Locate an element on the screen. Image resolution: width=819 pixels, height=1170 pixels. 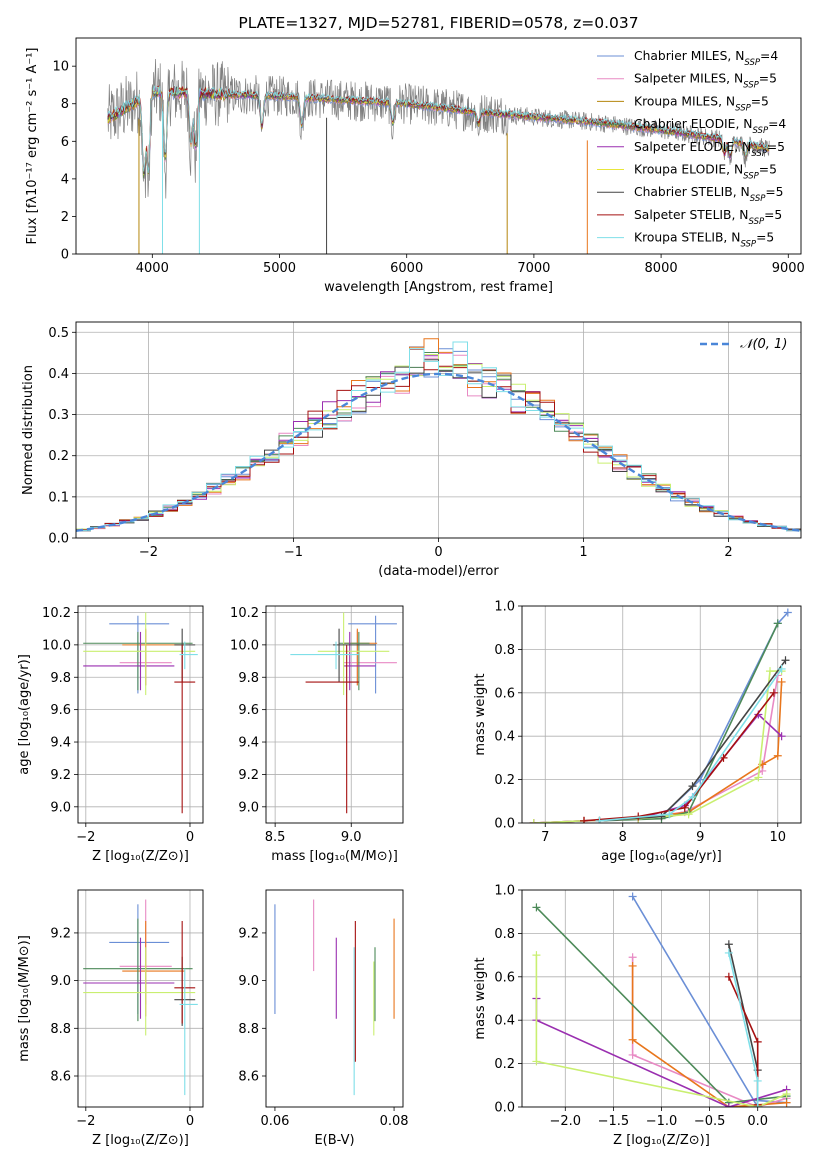
legend-label: Kroupa ELODIE, N is located at coordinates (688, 170).